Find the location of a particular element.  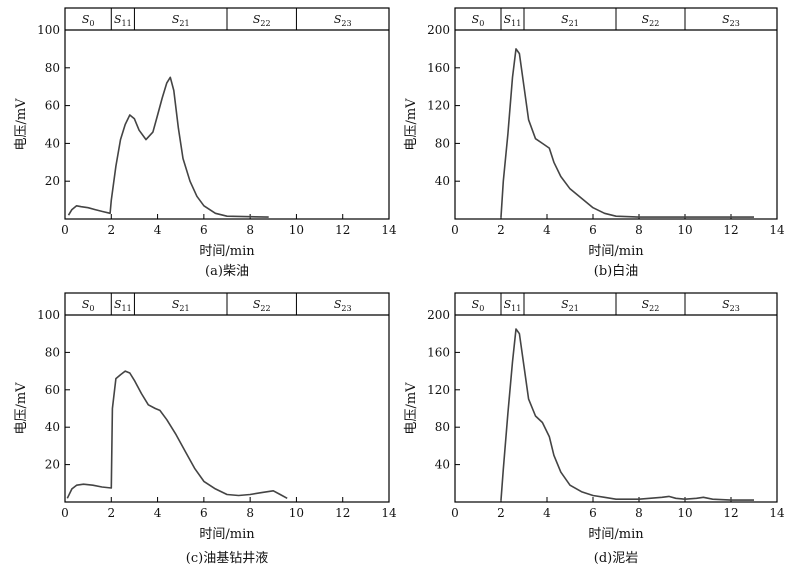

panel-caption: (d)泥岩 is located at coordinates (616, 558).